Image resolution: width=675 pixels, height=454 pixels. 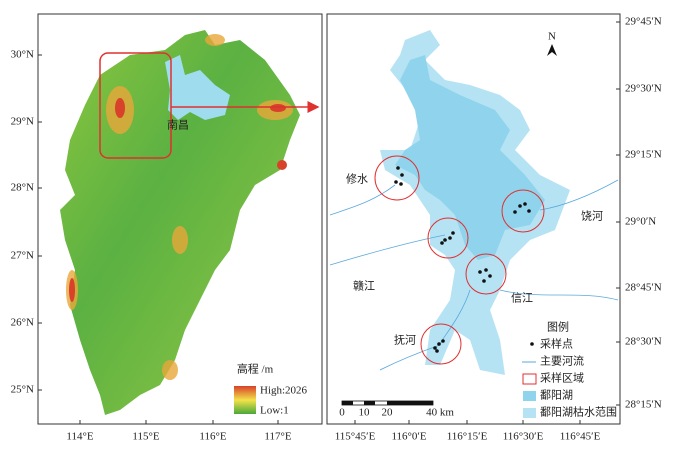 What do you see at coordinates (274, 411) in the screenshot?
I see `legend-low: Low:1` at bounding box center [274, 411].